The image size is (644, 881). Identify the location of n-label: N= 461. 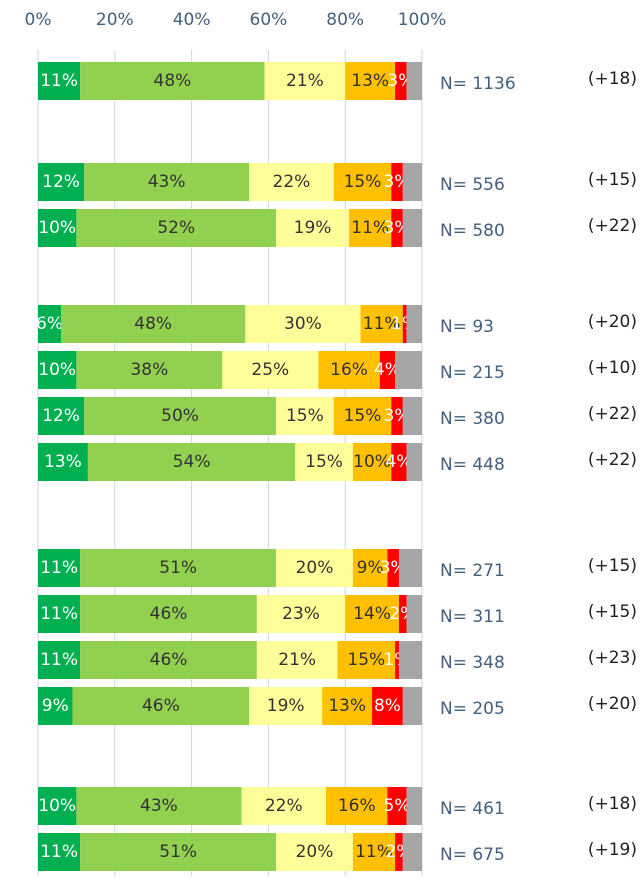
(472, 809).